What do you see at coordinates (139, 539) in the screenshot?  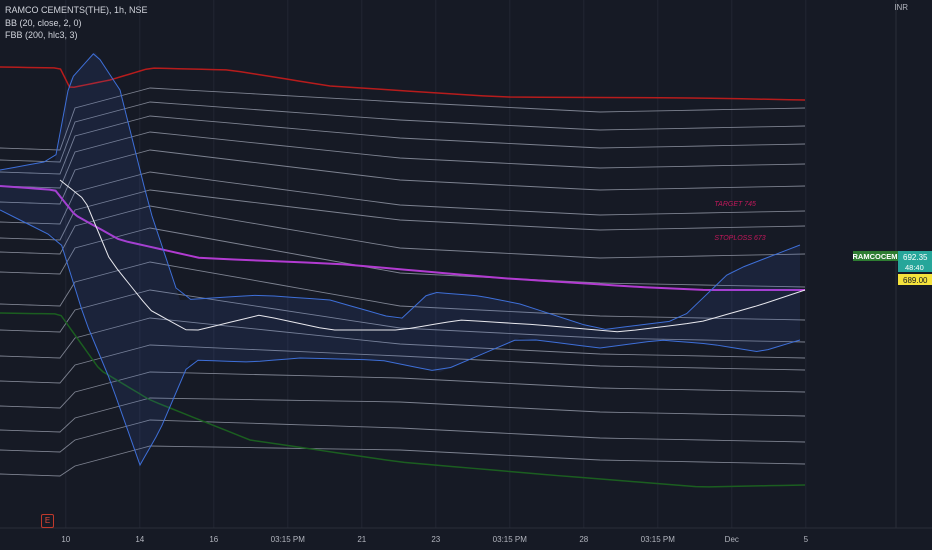 I see `time-tick-label: 14` at bounding box center [139, 539].